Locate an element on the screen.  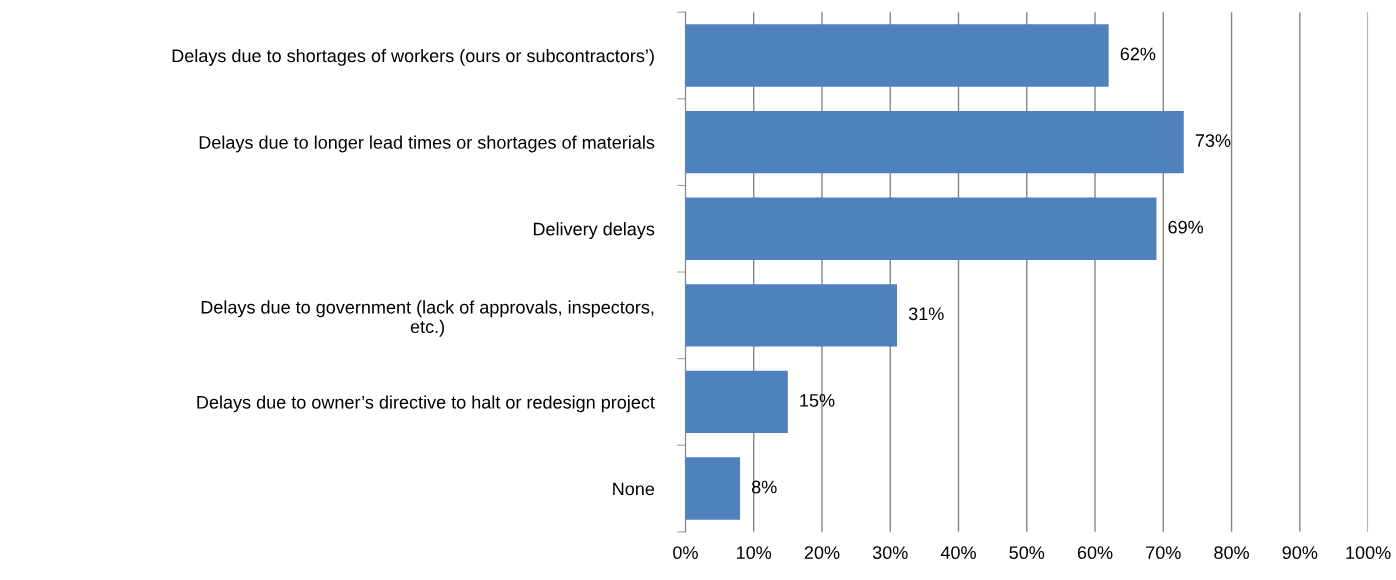
x-tick-label: 30% is located at coordinates (890, 553).